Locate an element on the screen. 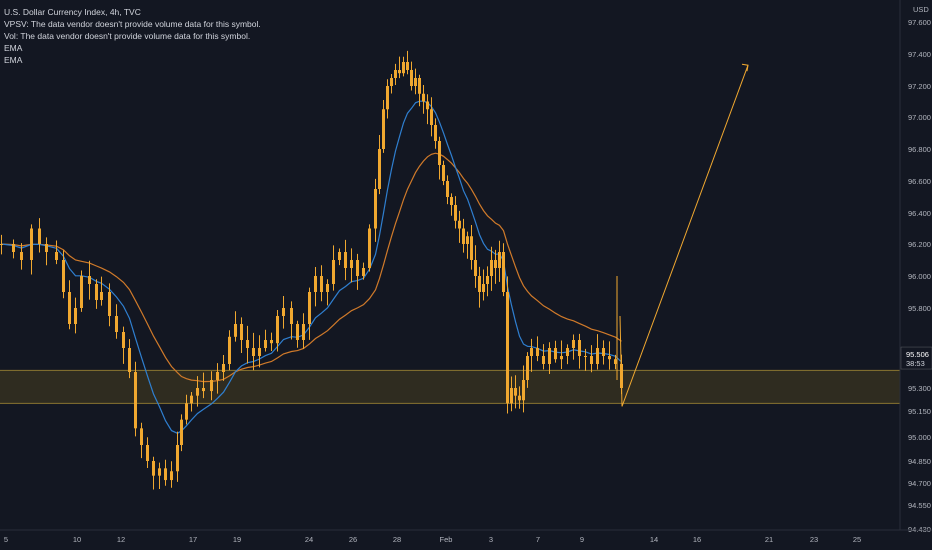 Image resolution: width=932 pixels, height=550 pixels. price-tick-label: 96.400 is located at coordinates (919, 213).